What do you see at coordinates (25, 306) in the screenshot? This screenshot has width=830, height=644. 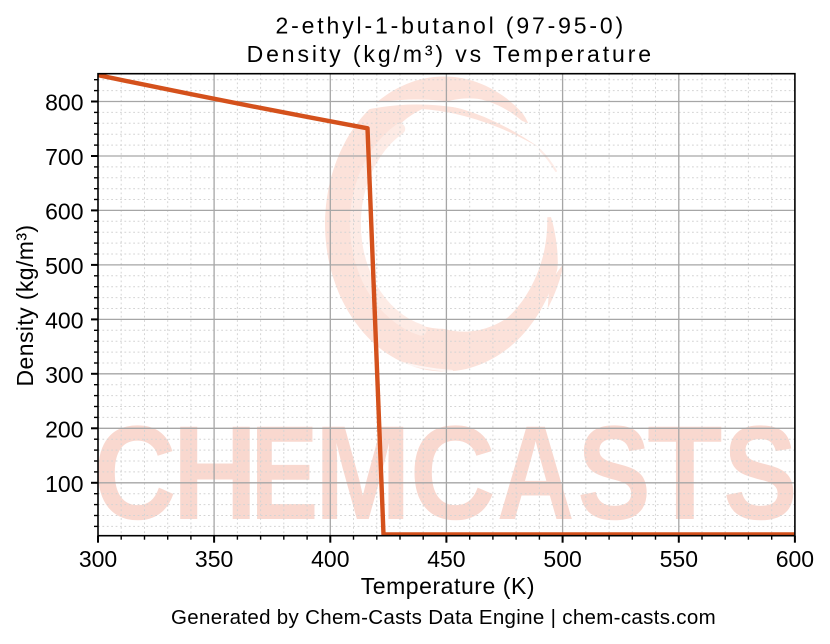 I see `svg-text: Density (kg/m³)` at bounding box center [25, 306].